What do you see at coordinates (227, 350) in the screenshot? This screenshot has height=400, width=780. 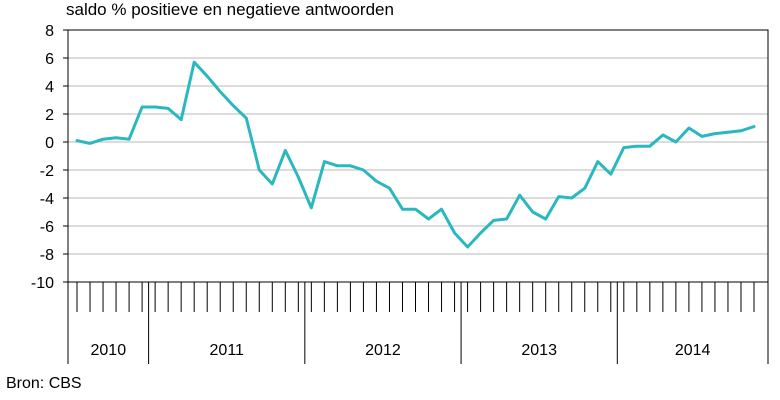 I see `x-year-label: 2011` at bounding box center [227, 350].